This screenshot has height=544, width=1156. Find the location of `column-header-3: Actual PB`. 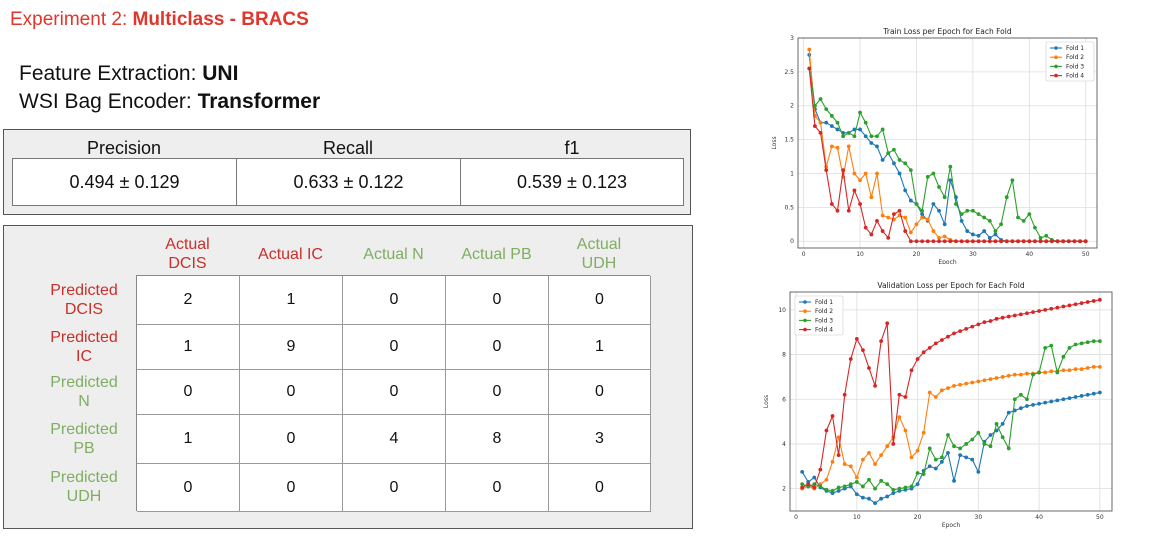

column-header-3: Actual PB is located at coordinates (496, 254).